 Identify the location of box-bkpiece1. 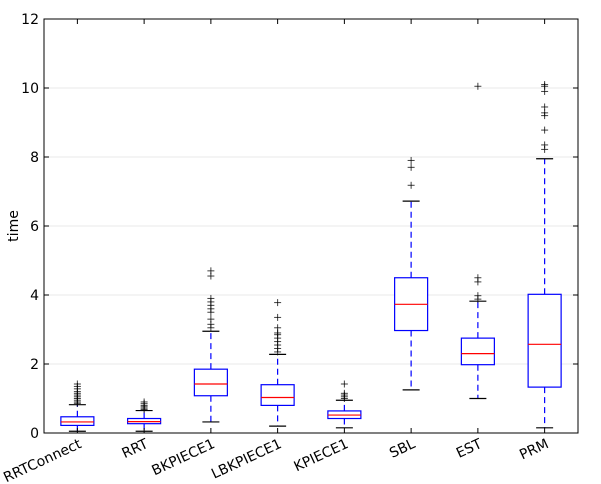
(210, 345).